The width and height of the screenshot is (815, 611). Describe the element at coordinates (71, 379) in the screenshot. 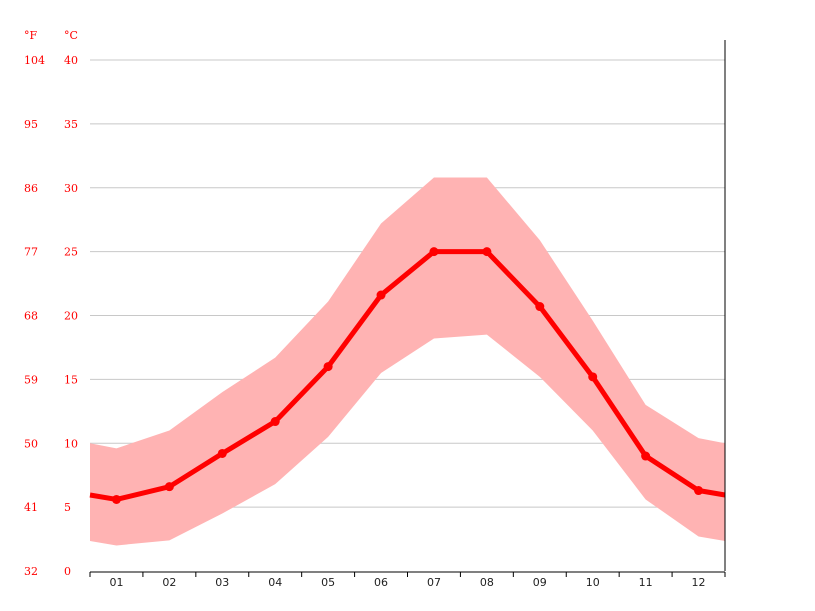

I see `y-tick-label-celsius: 15` at that location.